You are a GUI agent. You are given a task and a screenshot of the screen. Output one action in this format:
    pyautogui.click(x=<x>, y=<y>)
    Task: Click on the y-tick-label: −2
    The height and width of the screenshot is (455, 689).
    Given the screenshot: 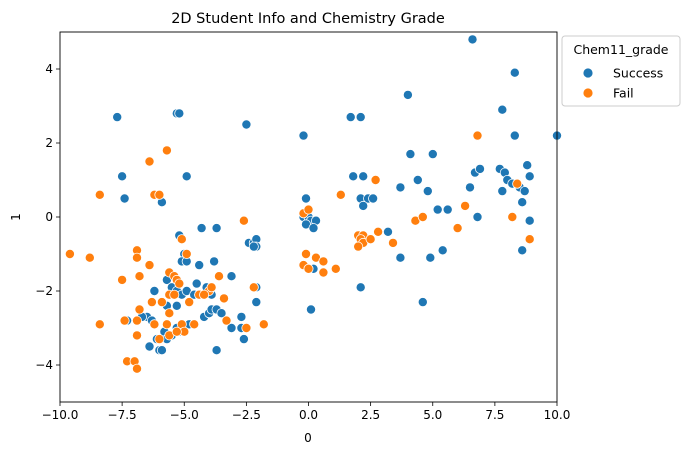 What is the action you would take?
    pyautogui.click(x=44, y=291)
    